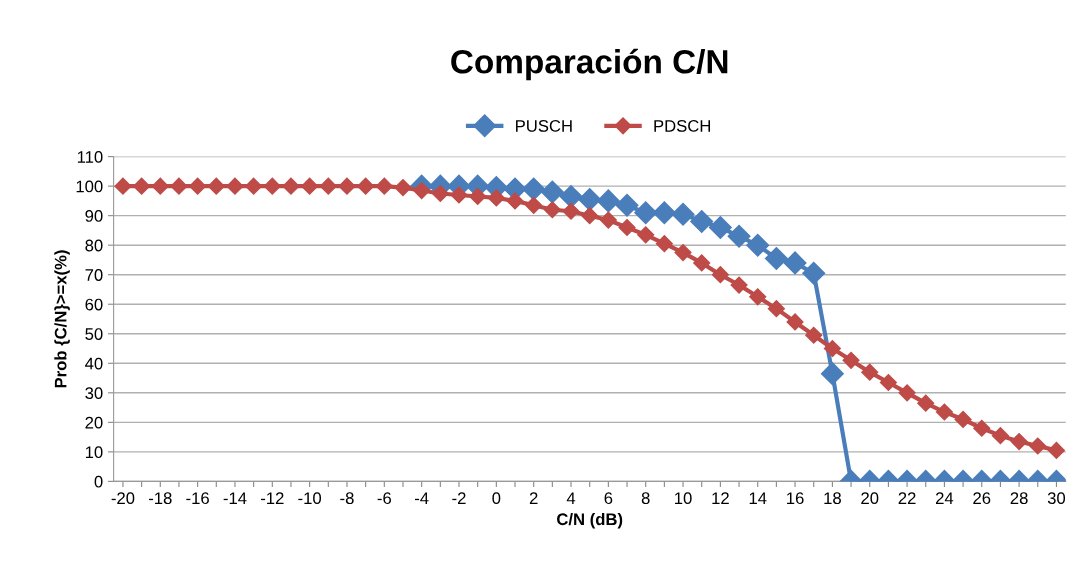  Describe the element at coordinates (123, 498) in the screenshot. I see `x-tick-label: -20` at that location.